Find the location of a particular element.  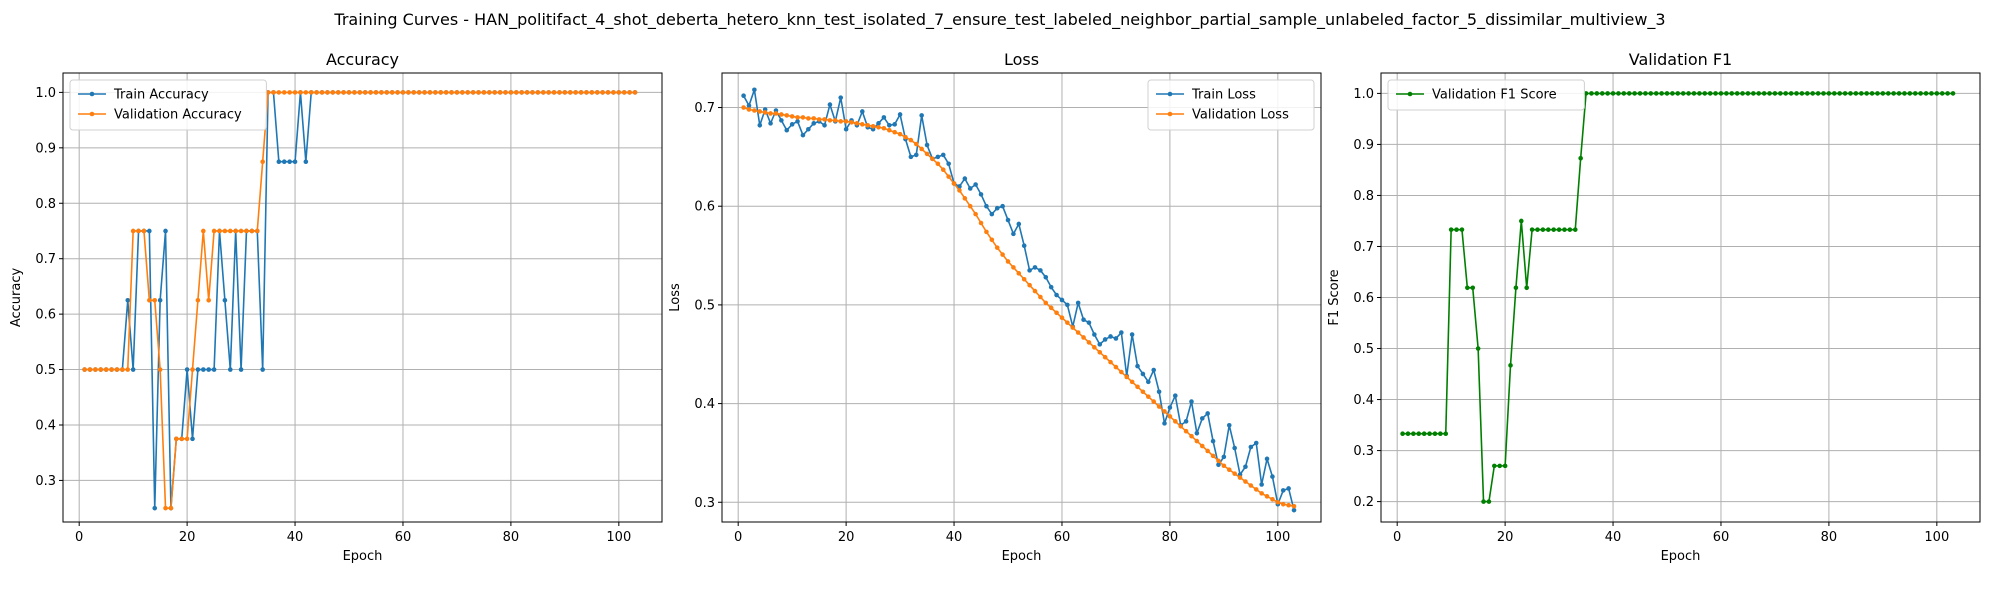

legend: Train Accuracy Validation Accuracy is located at coordinates (168, 105).